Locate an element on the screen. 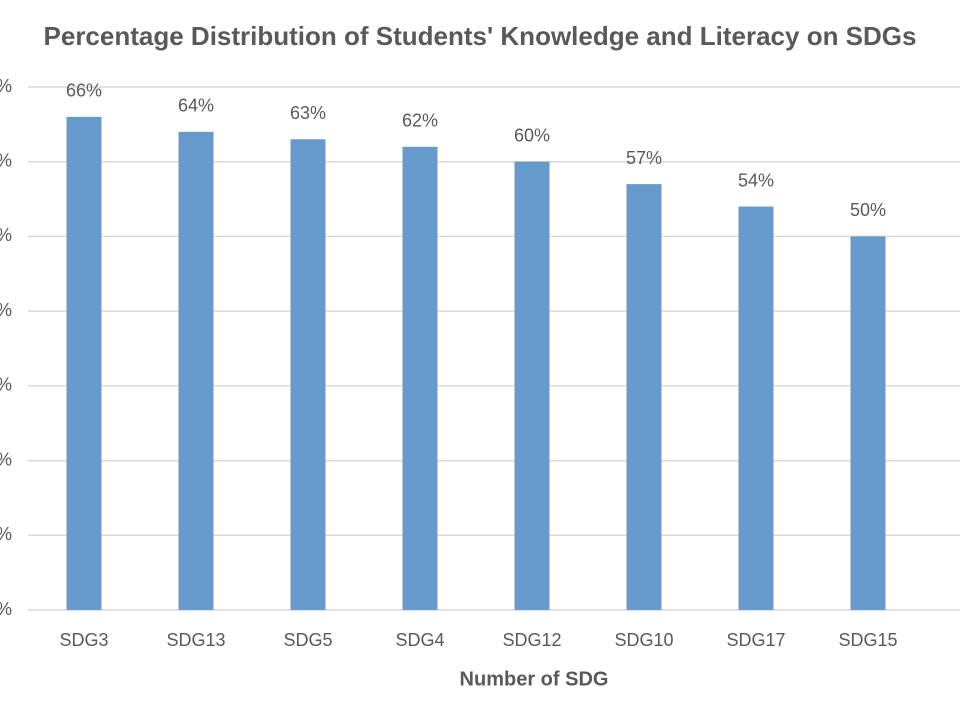 This screenshot has height=720, width=960. x-tick-label: SDG13 is located at coordinates (195, 640).